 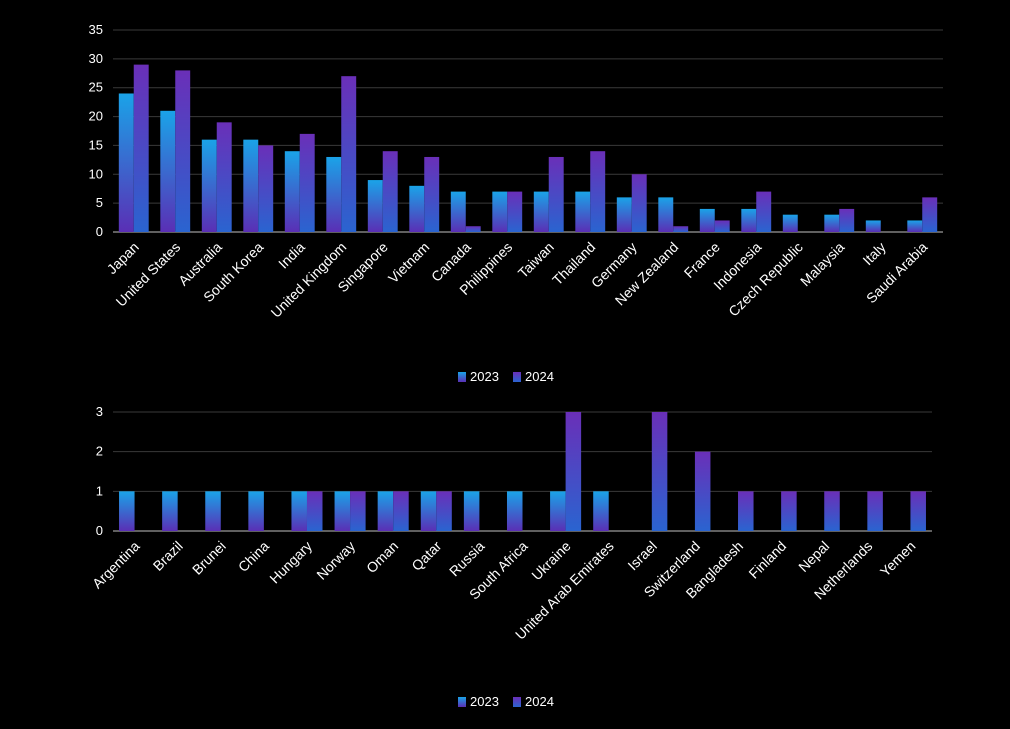 I want to click on y-tick-label: 35, so click(x=96, y=29).